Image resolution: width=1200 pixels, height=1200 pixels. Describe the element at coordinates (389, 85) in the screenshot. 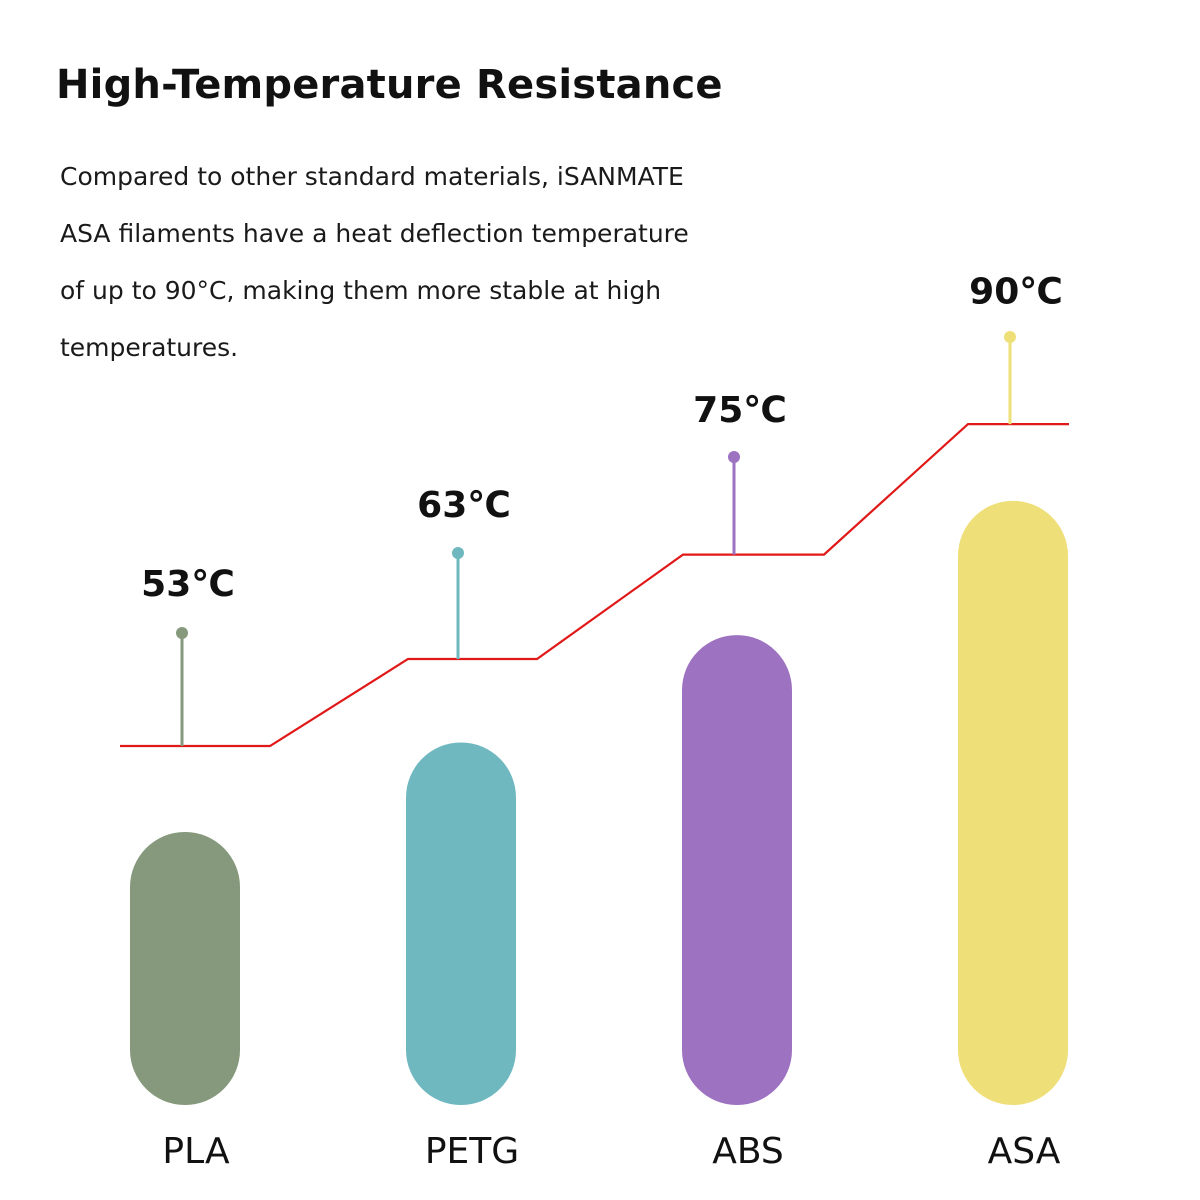

I see `page-title: High-Temperature Resistance` at that location.